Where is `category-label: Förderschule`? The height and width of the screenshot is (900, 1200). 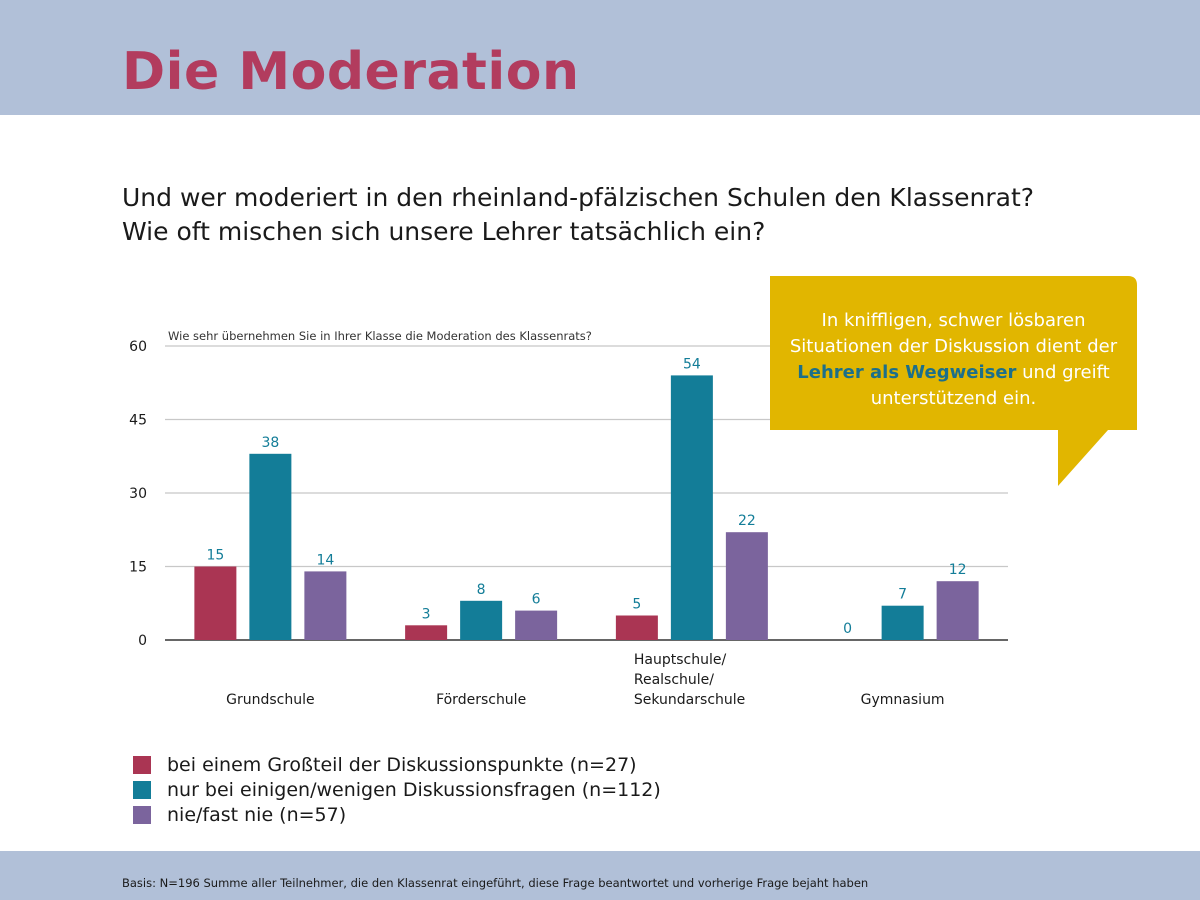
category-label: Förderschule is located at coordinates (481, 700).